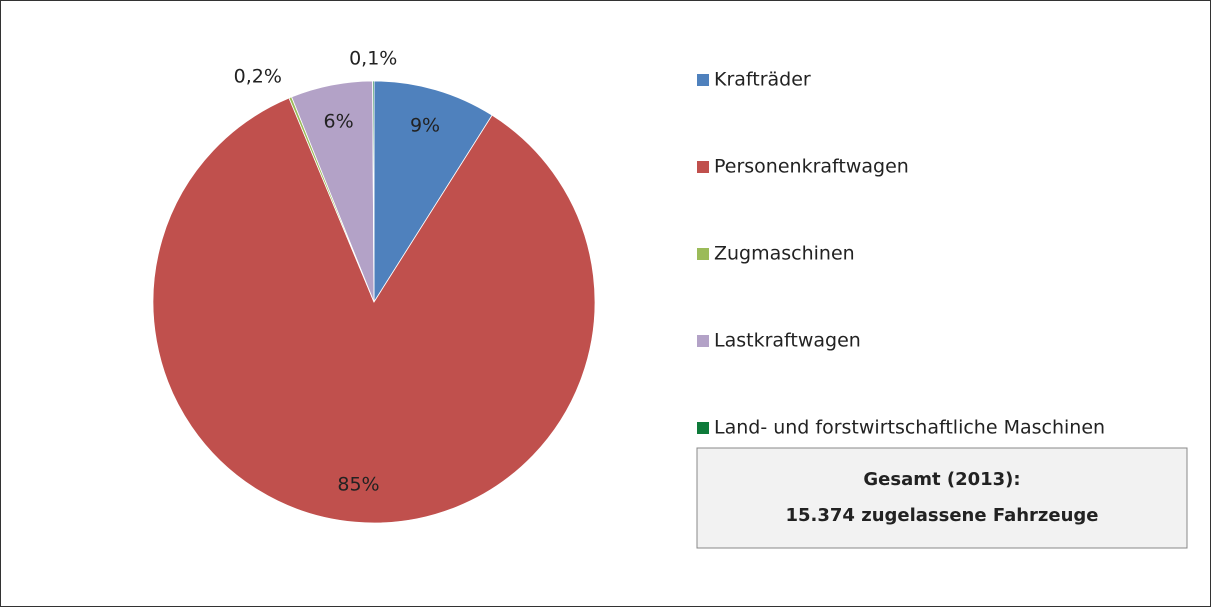  I want to click on data-label: 85%, so click(358, 484).